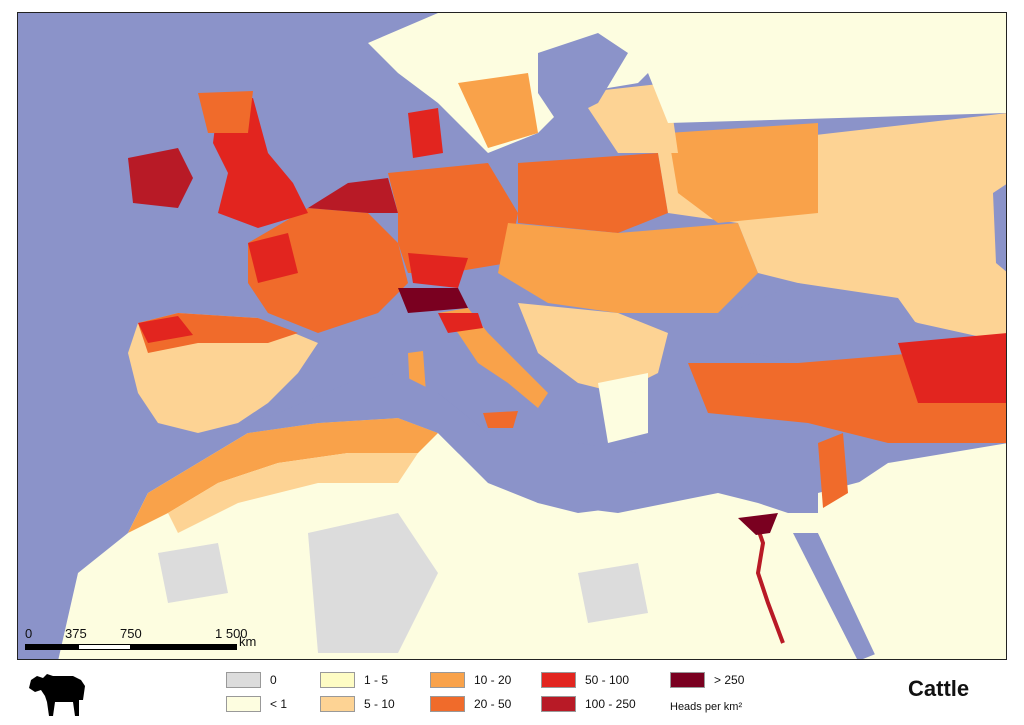  Describe the element at coordinates (453, 218) in the screenshot. I see `region-germany` at that location.